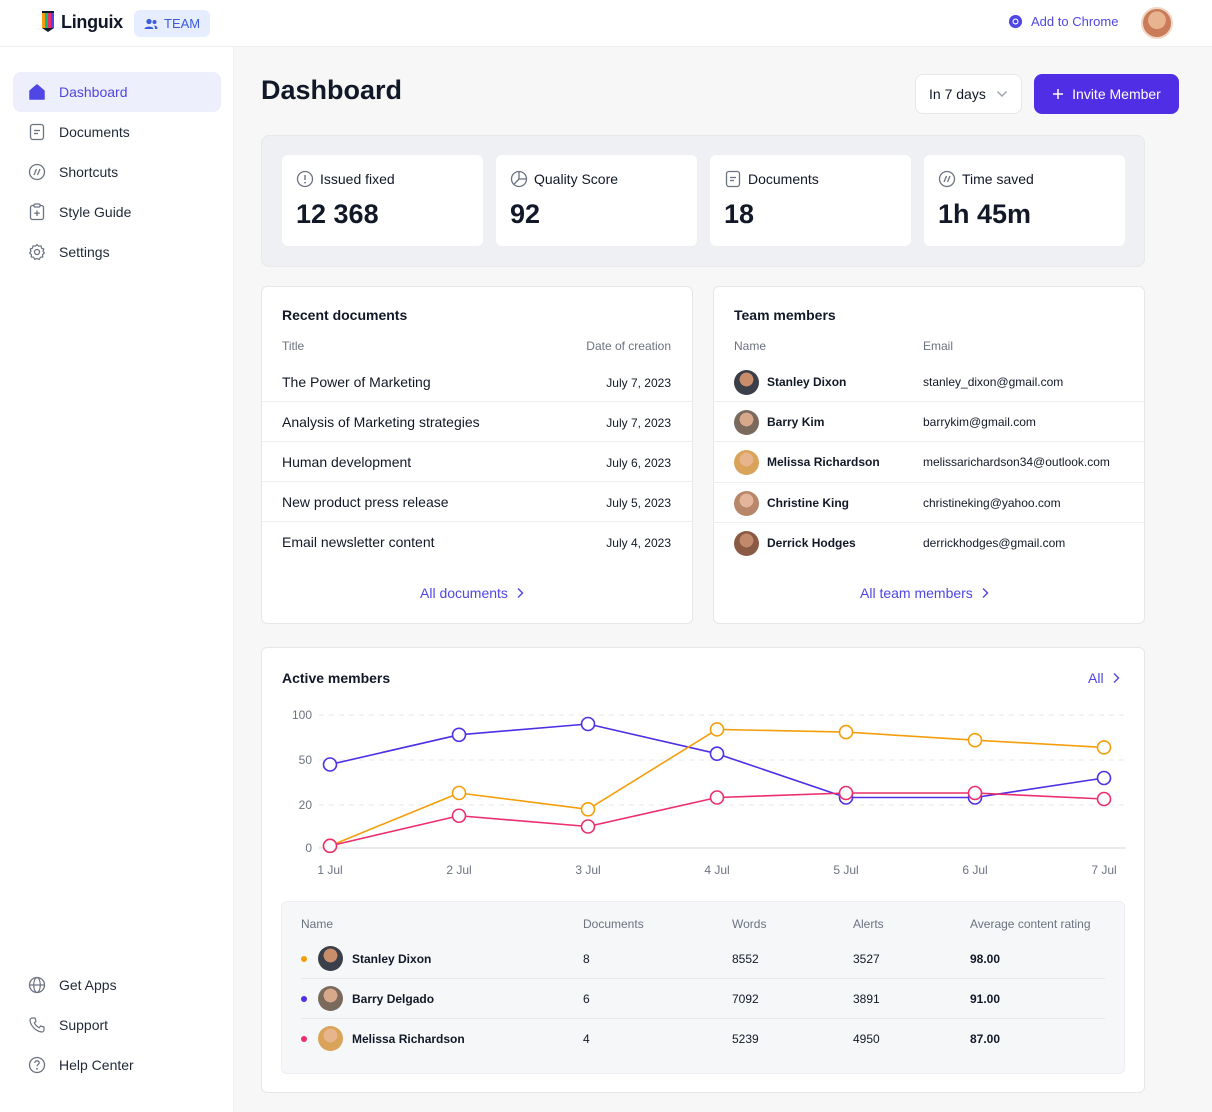 Image resolution: width=1212 pixels, height=1112 pixels. What do you see at coordinates (525, 214) in the screenshot?
I see `stat-value: 92` at bounding box center [525, 214].